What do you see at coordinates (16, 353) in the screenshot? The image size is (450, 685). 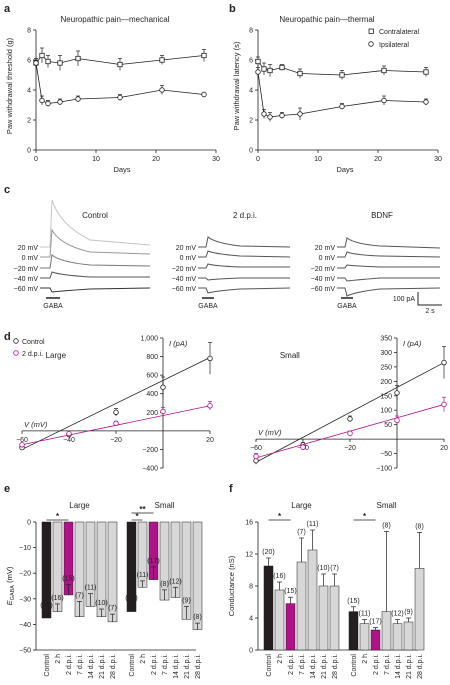 I see `legend-marker` at bounding box center [16, 353].